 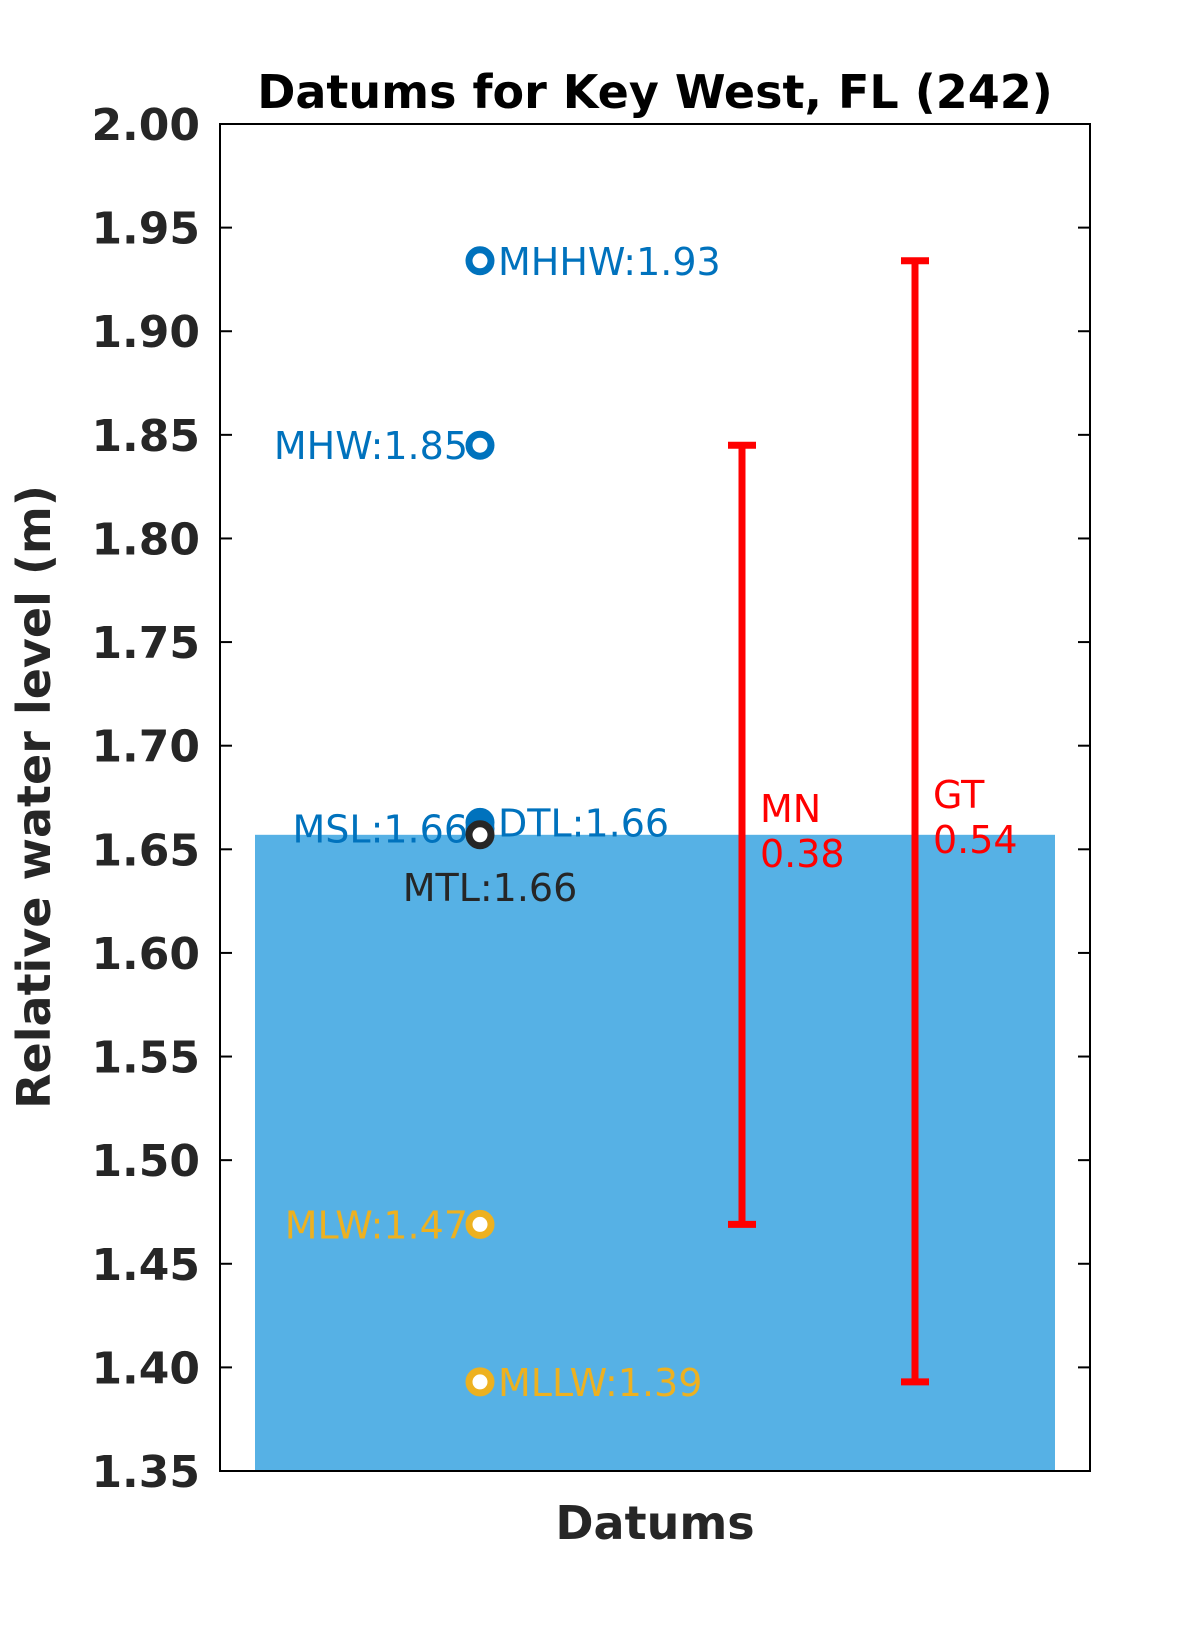 I want to click on datum-mhw: MHW:1.85, so click(x=384, y=446).